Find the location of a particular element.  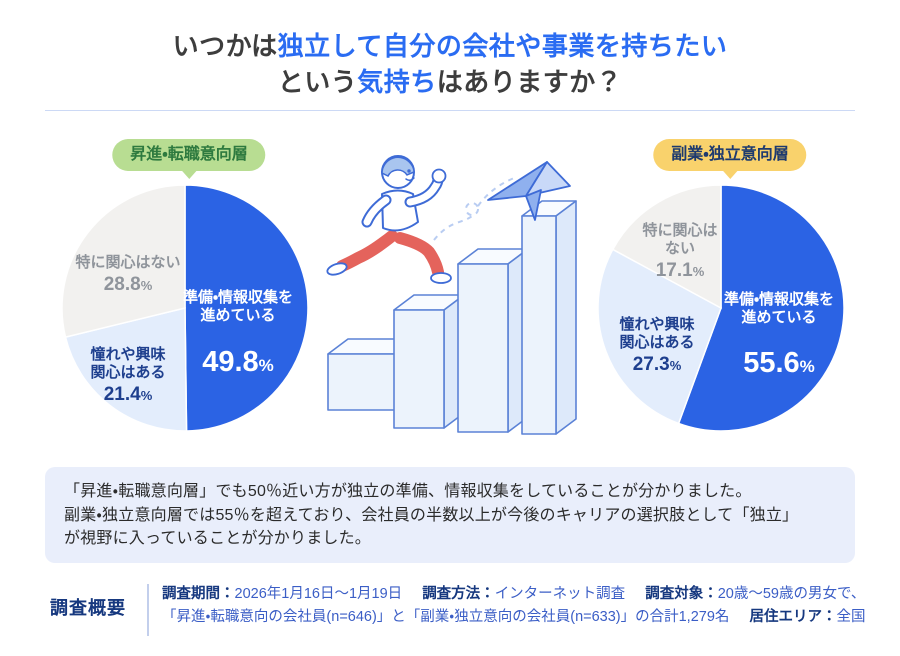

survey-divider is located at coordinates (148, 610).